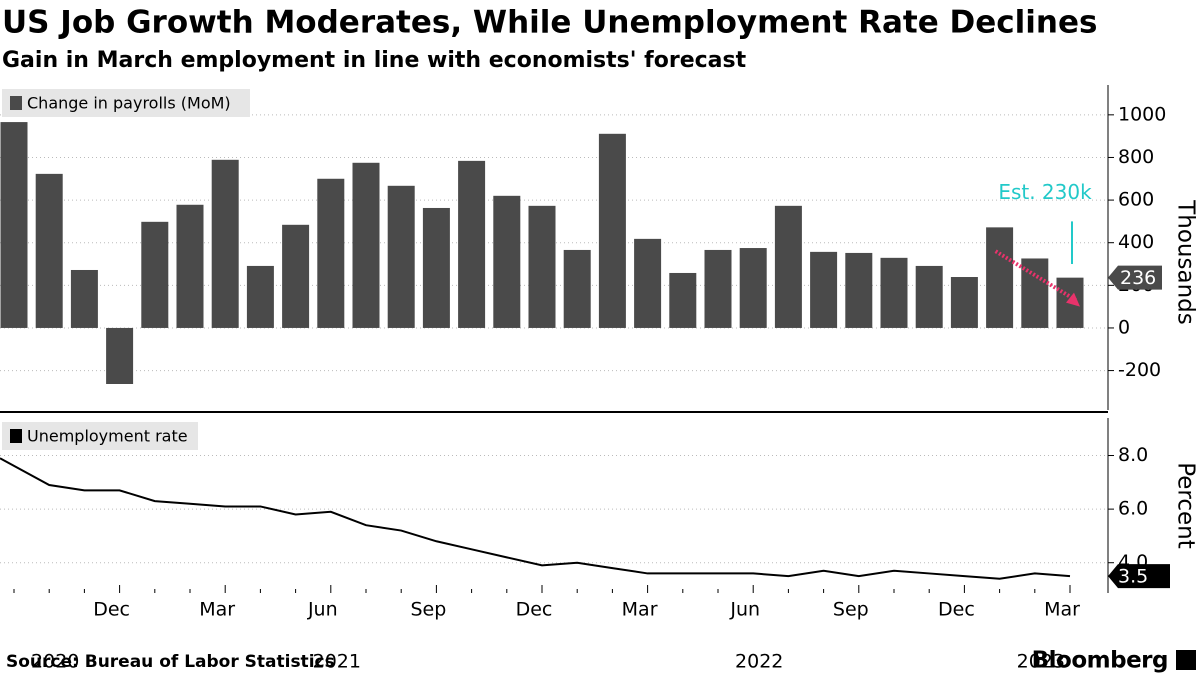 This screenshot has height=675, width=1200. What do you see at coordinates (759, 662) in the screenshot?
I see `x-year-label: 2022` at bounding box center [759, 662].